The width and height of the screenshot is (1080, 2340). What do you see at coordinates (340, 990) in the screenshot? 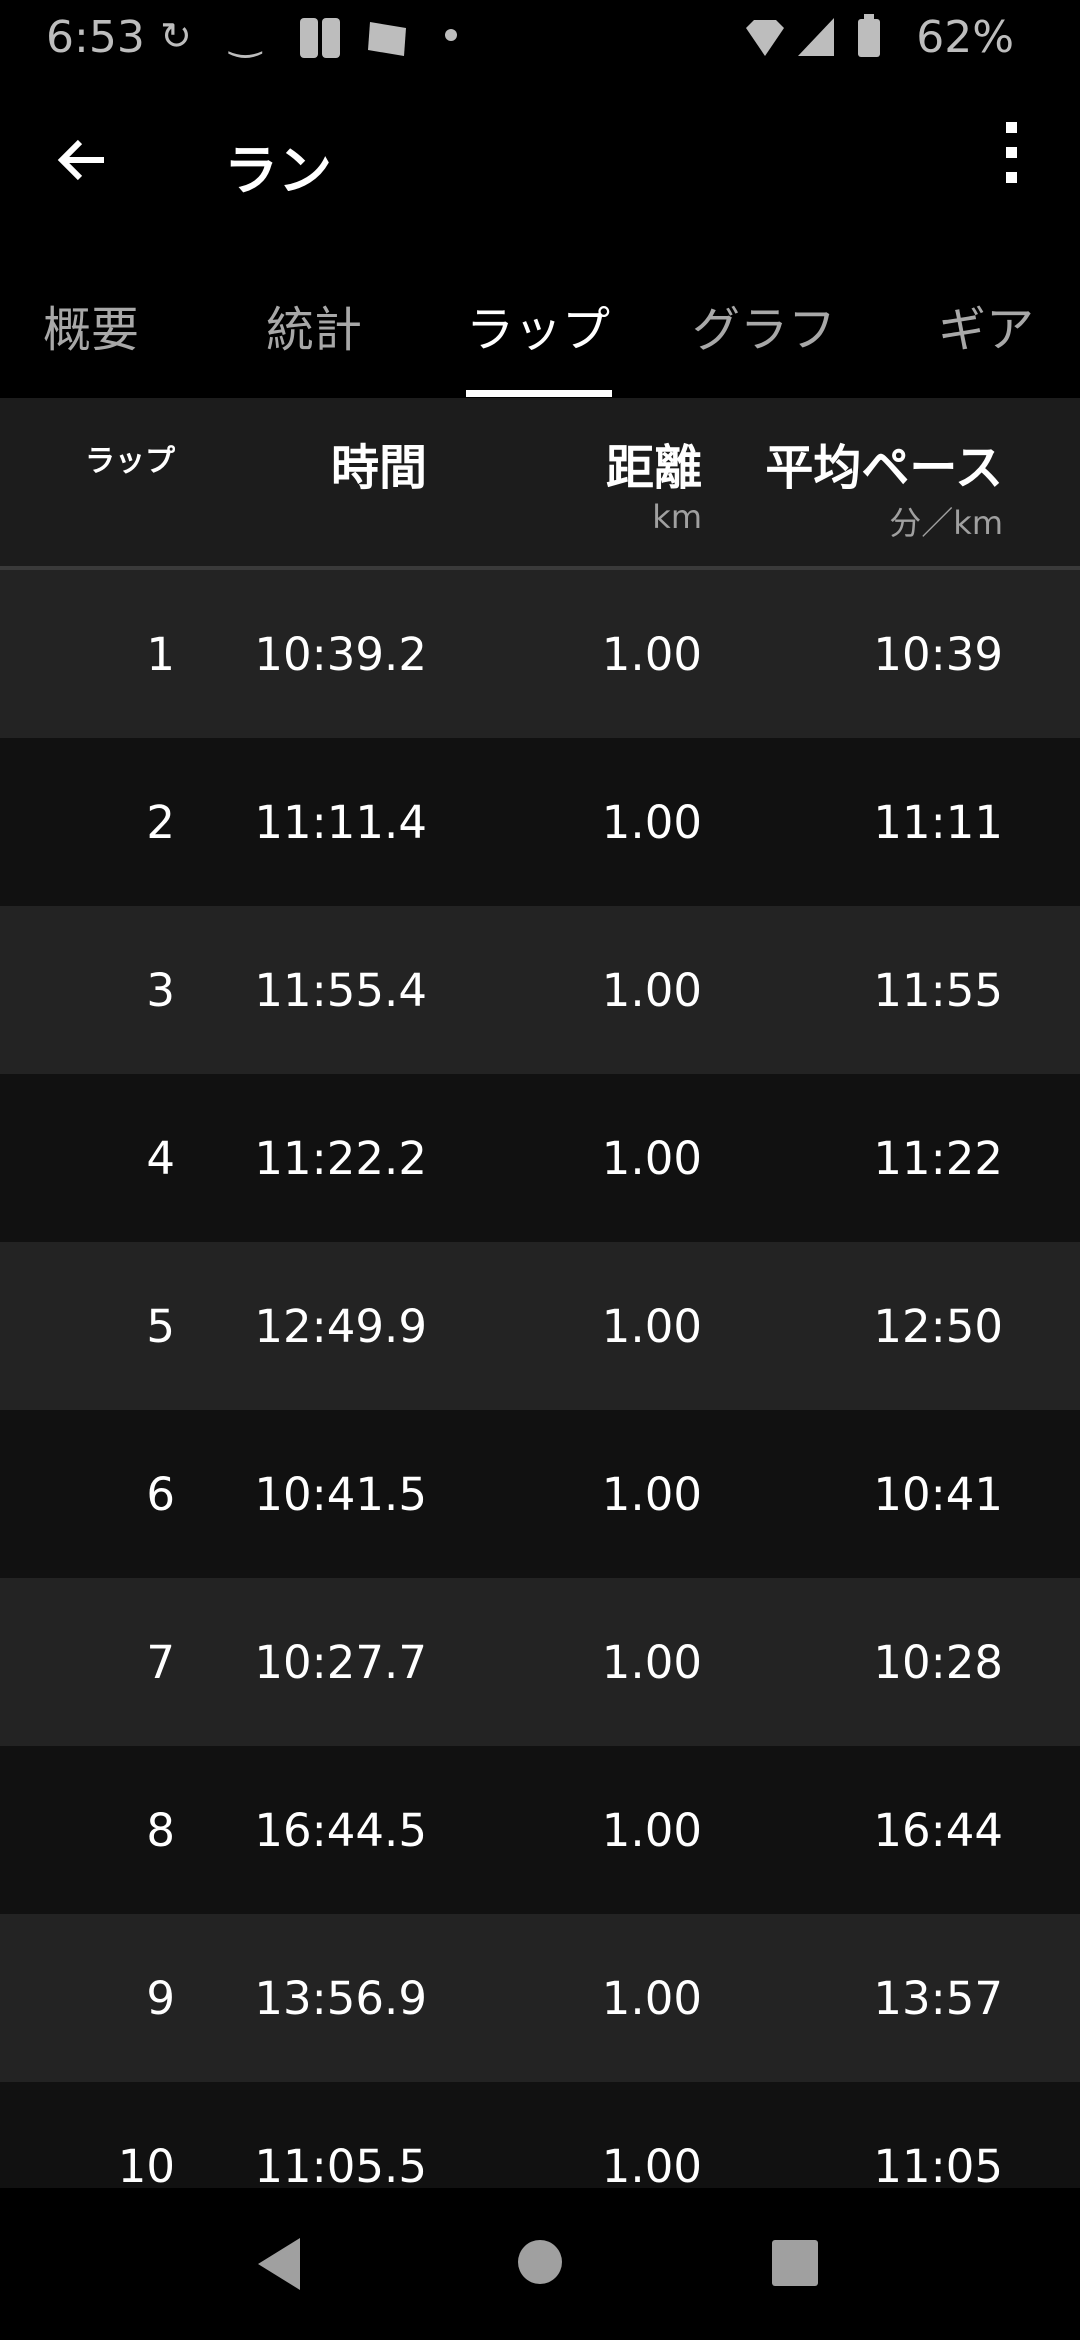
I see `lap-time: 11:55.4` at bounding box center [340, 990].